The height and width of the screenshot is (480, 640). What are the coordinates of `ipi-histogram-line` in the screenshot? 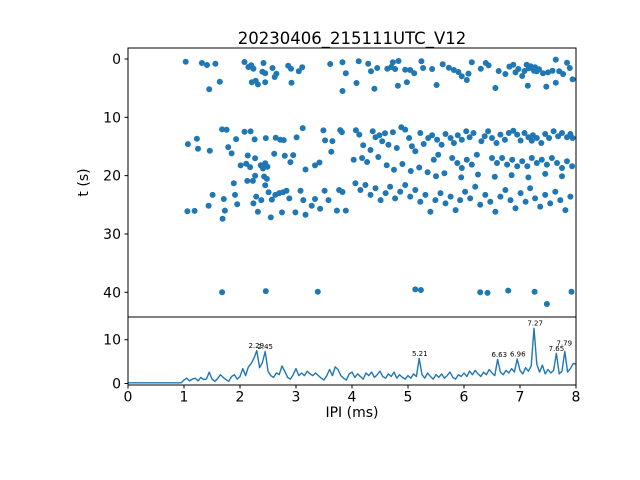 It's located at (352, 355).